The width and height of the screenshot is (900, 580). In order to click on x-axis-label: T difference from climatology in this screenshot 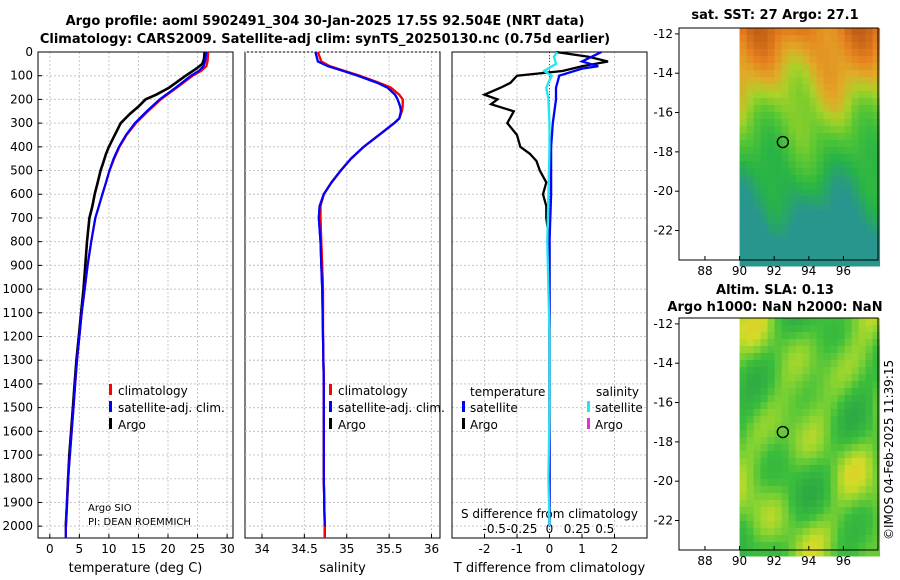, I will do `click(549, 568)`.